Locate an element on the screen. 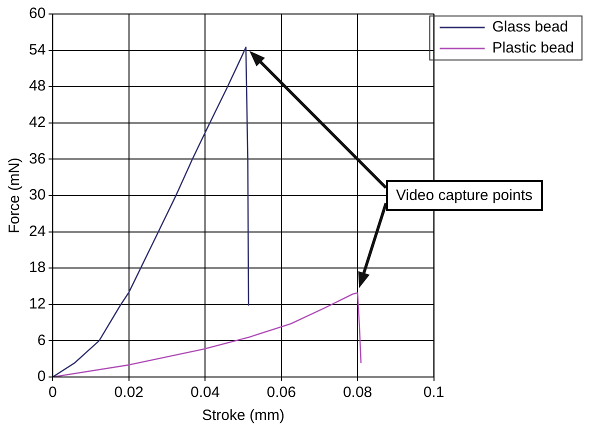 This screenshot has width=589, height=429. x-tick-label: 0.1 is located at coordinates (433, 393).